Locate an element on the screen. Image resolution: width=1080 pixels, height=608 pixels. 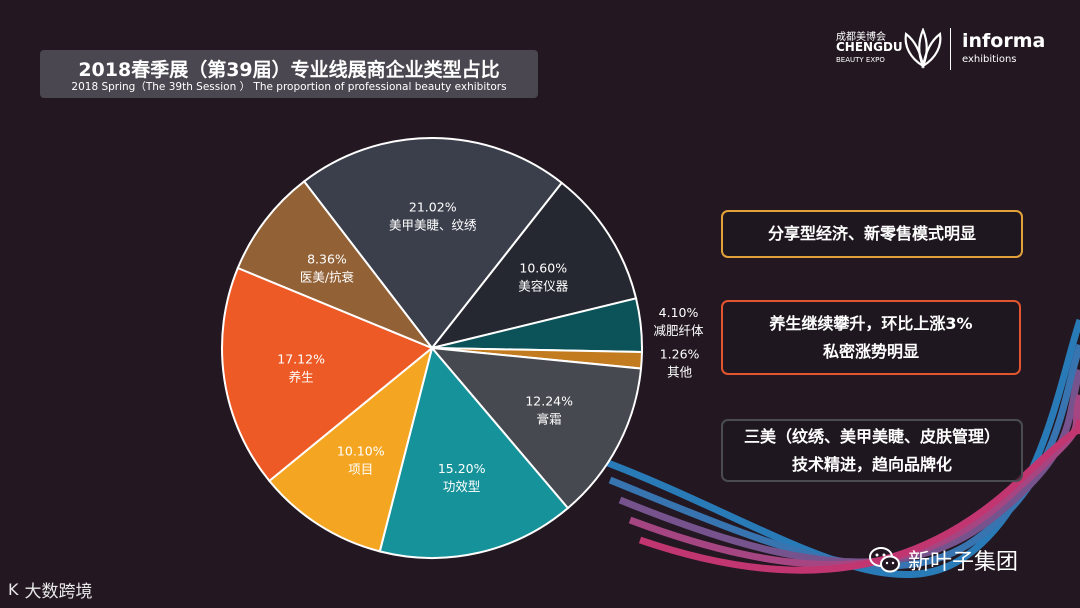
slice-value-label: 8.36% is located at coordinates (327, 259).